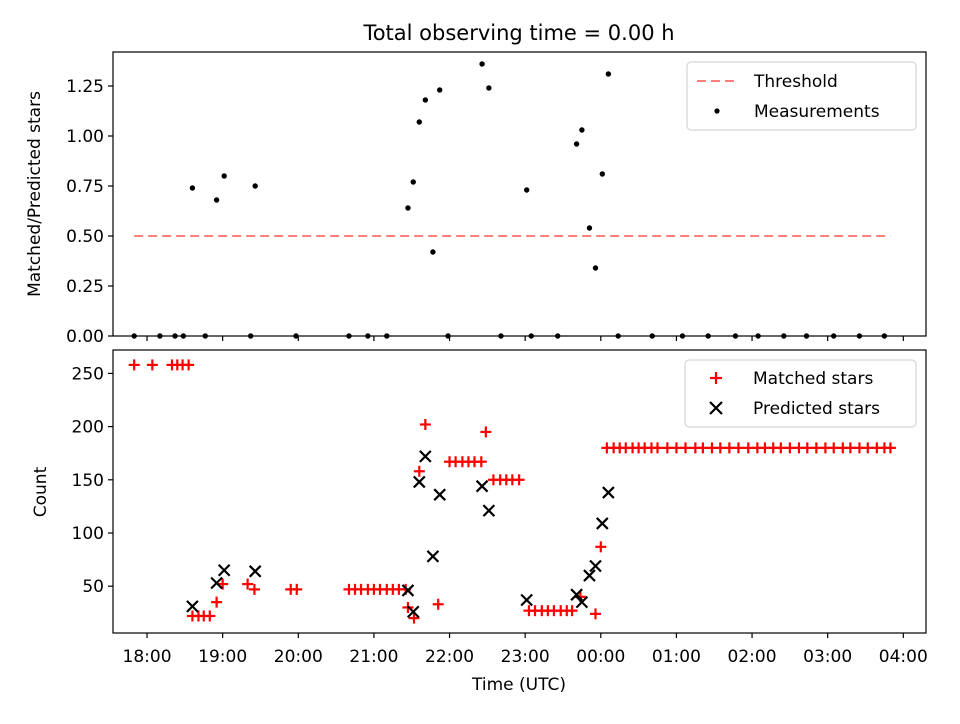 This screenshot has width=960, height=724. I want to click on bottom-y-tick-label: 200, so click(88, 428).